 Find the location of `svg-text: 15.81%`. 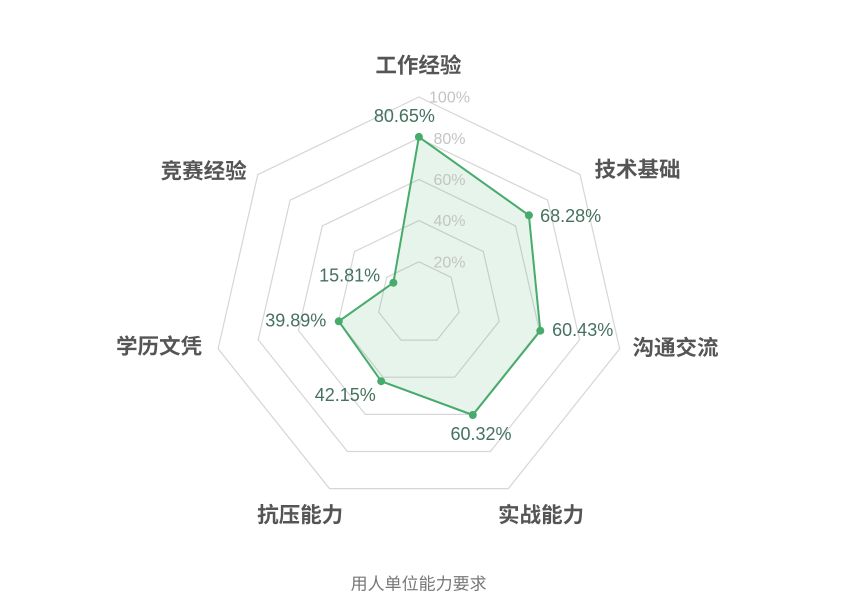

svg-text: 15.81% is located at coordinates (349, 276).